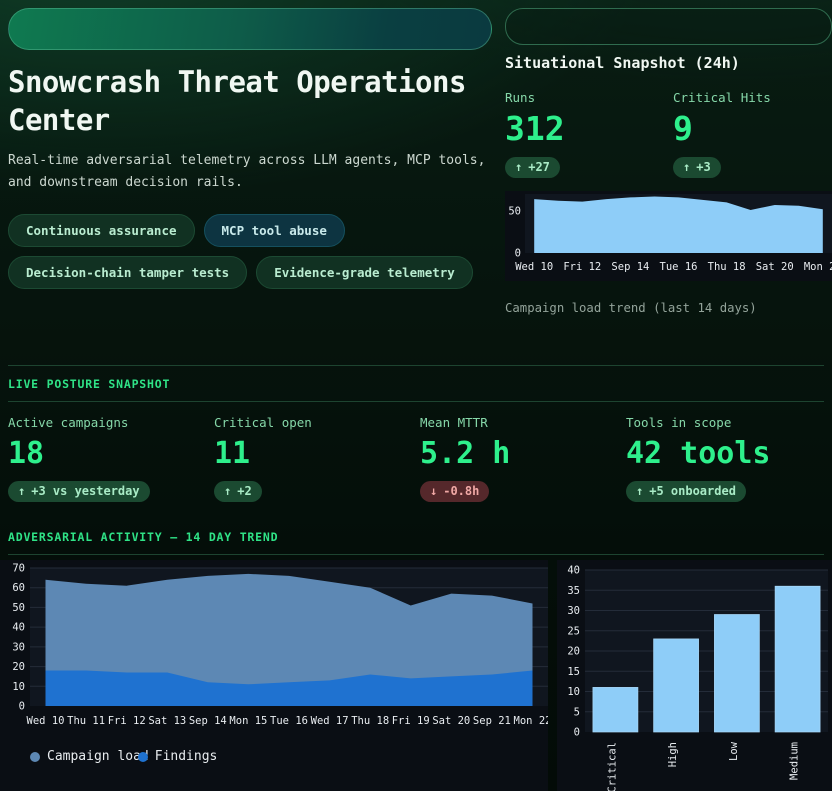 The image size is (832, 791). I want to click on svg-text: Low, so click(734, 751).